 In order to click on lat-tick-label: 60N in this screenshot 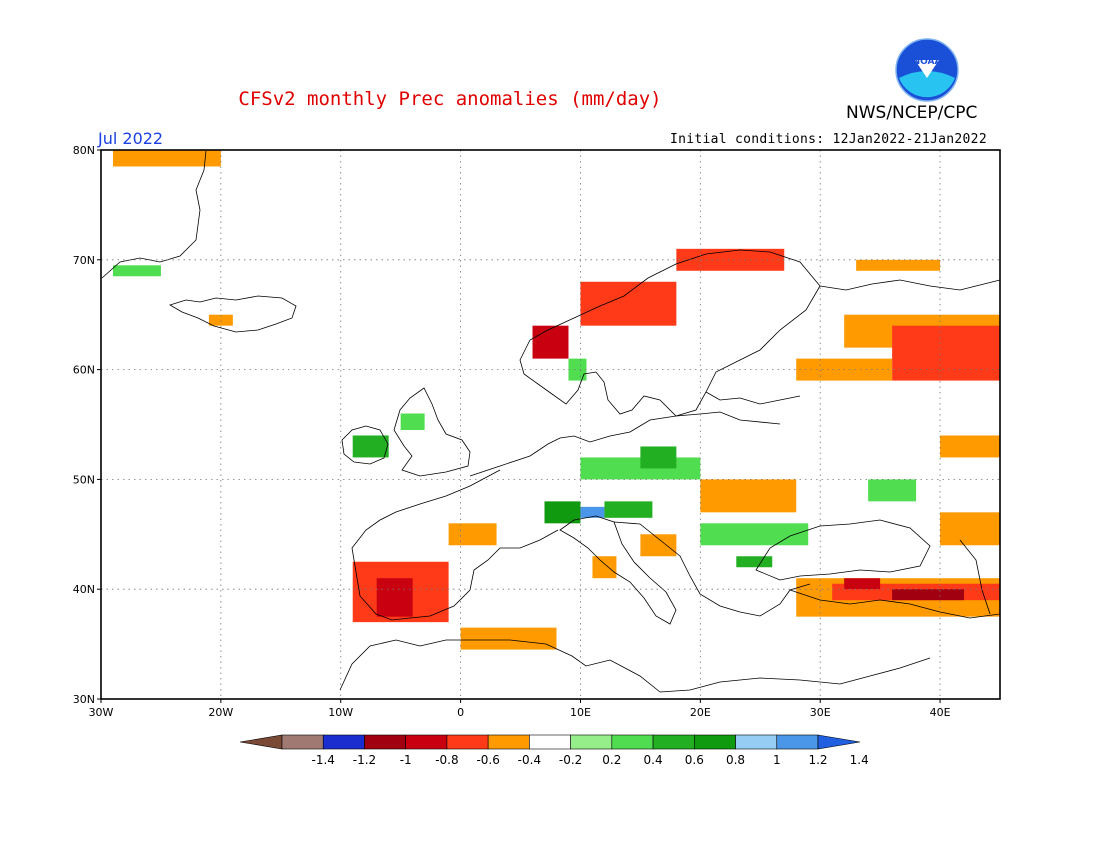, I will do `click(84, 370)`.